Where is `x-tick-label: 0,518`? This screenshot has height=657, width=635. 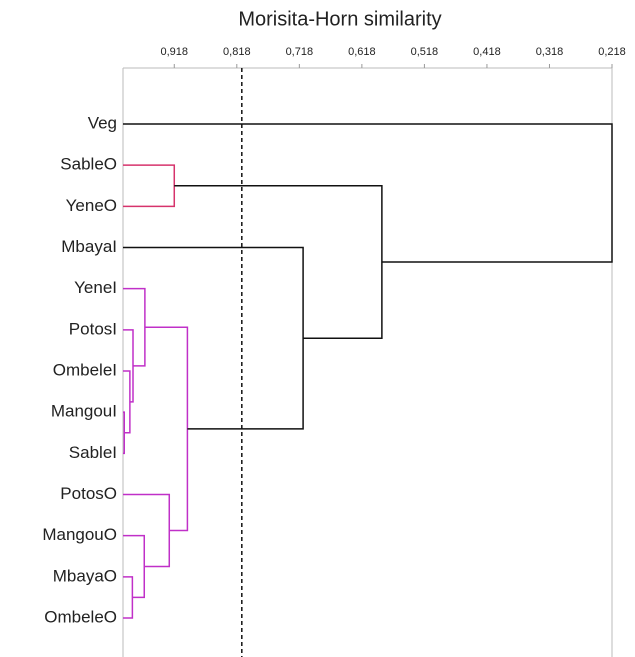
x-tick-label: 0,518 is located at coordinates (425, 52).